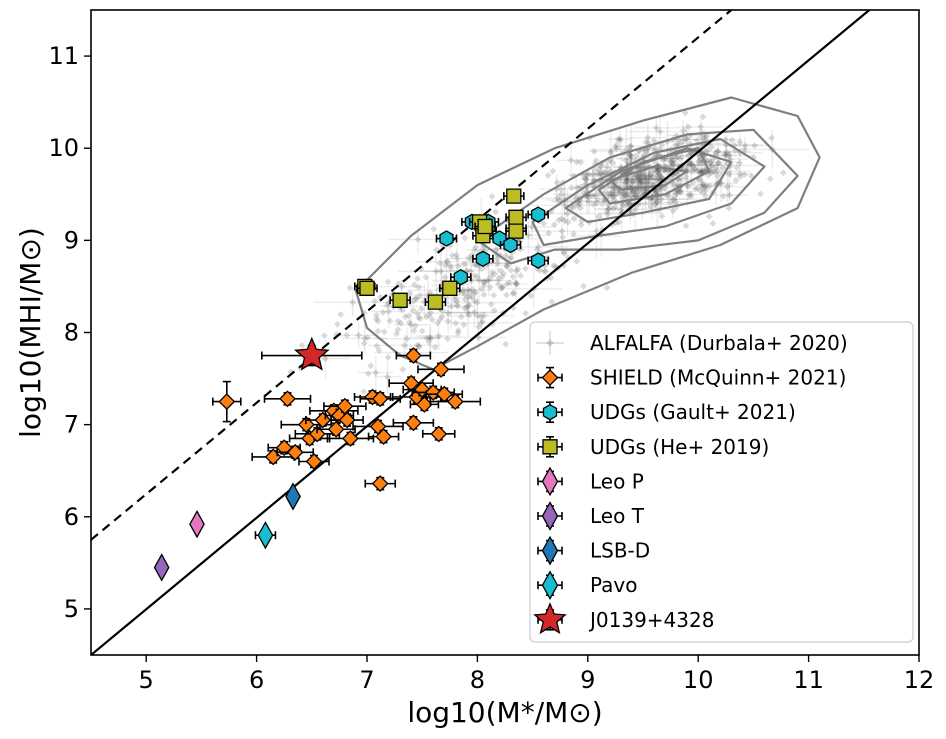 The image size is (946, 739). What do you see at coordinates (30, 332) in the screenshot?
I see `y-axis-label: log10(MHI/M⊙)` at bounding box center [30, 332].